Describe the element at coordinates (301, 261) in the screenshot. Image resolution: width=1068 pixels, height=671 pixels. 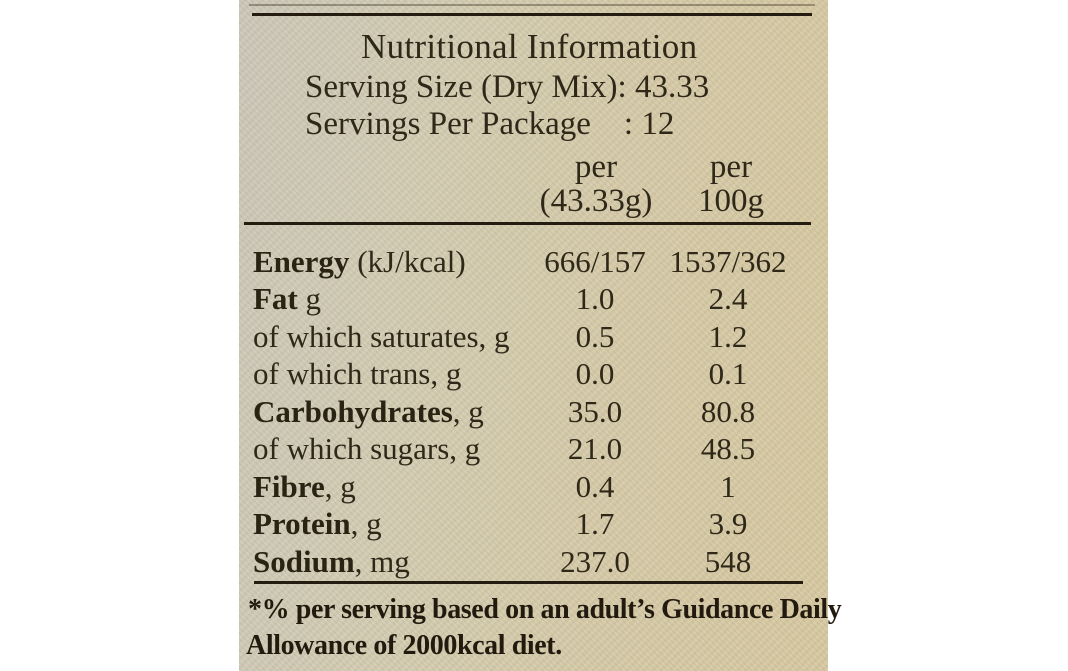
I see `nutrient-name-bold: Energy` at that location.